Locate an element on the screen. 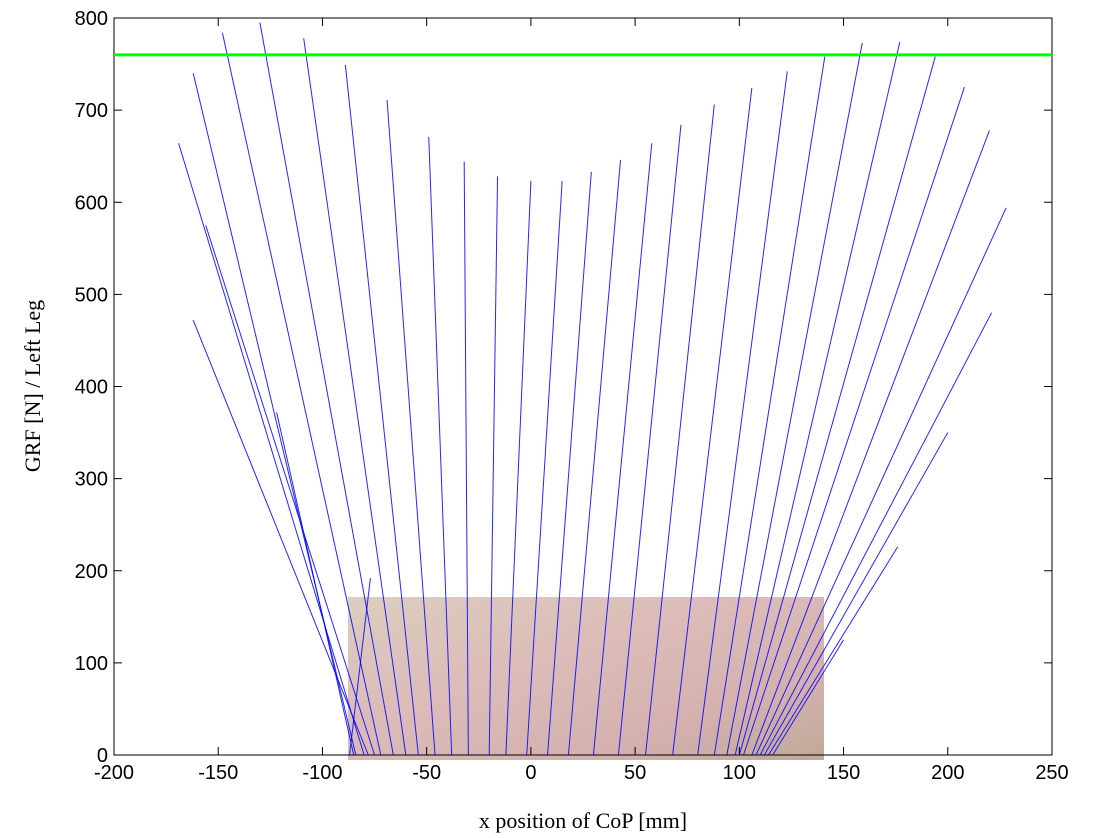 The image size is (1104, 838). x-tick-label: 200 is located at coordinates (947, 773).